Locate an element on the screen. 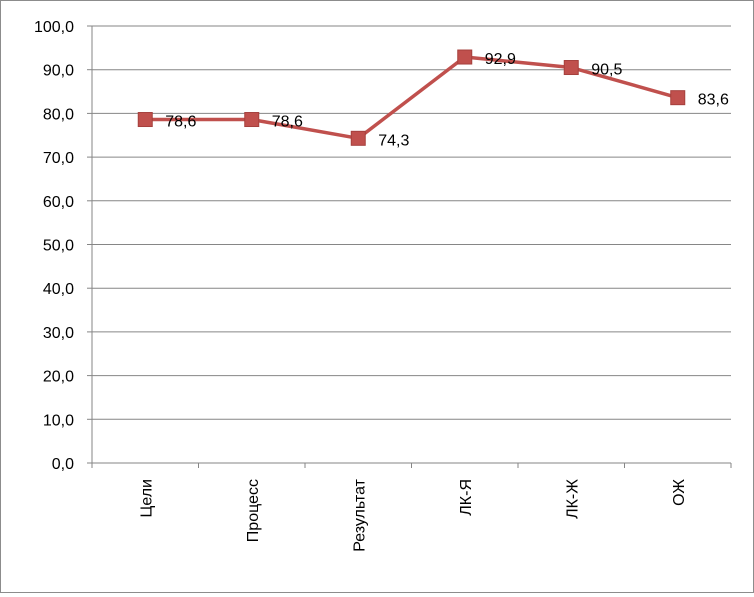 The image size is (754, 597). x-tick-label: Процесс is located at coordinates (253, 510).